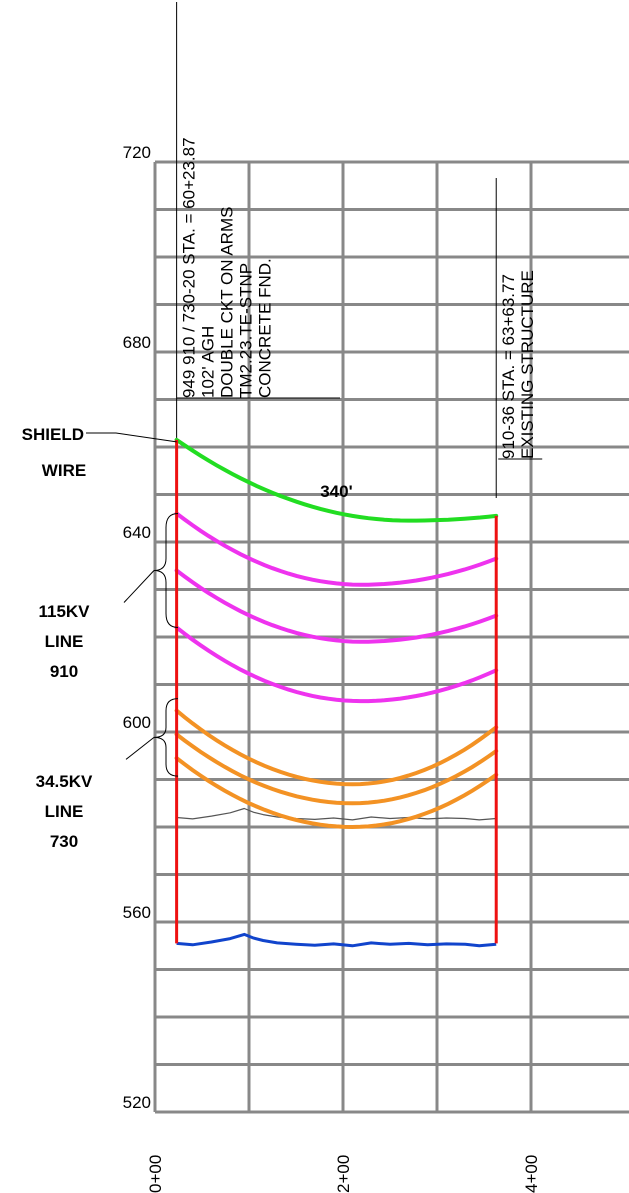 The width and height of the screenshot is (629, 1193). I want to click on x-tick-label: 2+00, so click(343, 1174).